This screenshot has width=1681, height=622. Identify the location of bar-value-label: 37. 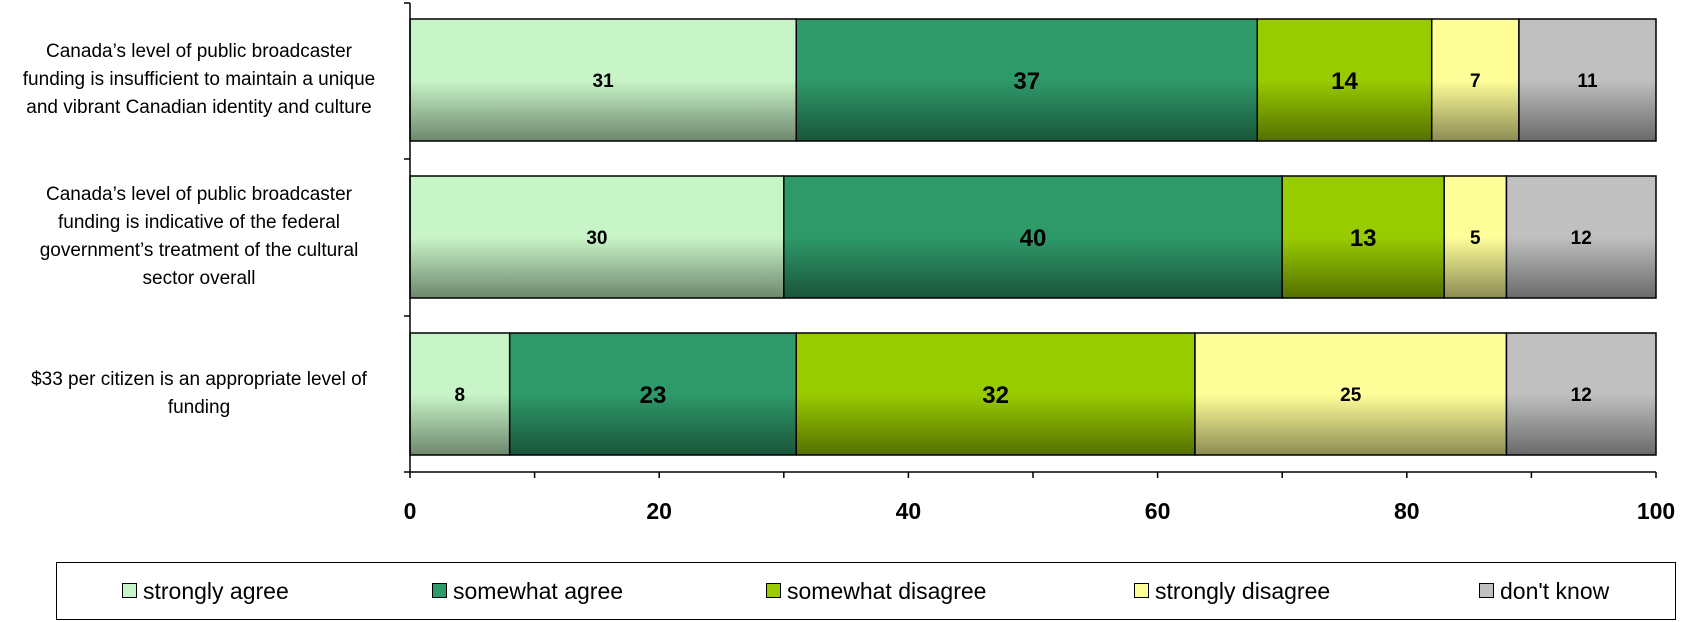
(1026, 81).